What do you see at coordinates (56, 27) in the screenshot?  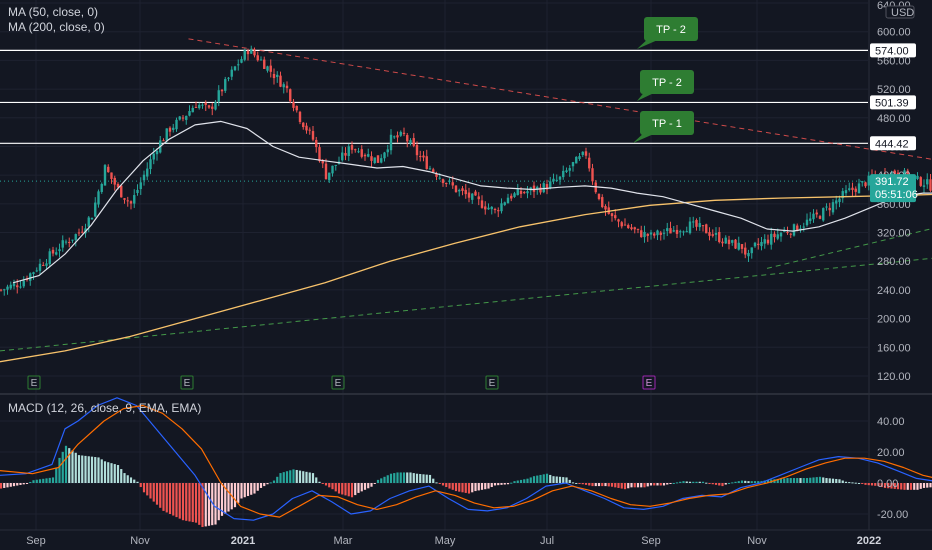 I see `ma200-legend: MA (200, close, 0)` at bounding box center [56, 27].